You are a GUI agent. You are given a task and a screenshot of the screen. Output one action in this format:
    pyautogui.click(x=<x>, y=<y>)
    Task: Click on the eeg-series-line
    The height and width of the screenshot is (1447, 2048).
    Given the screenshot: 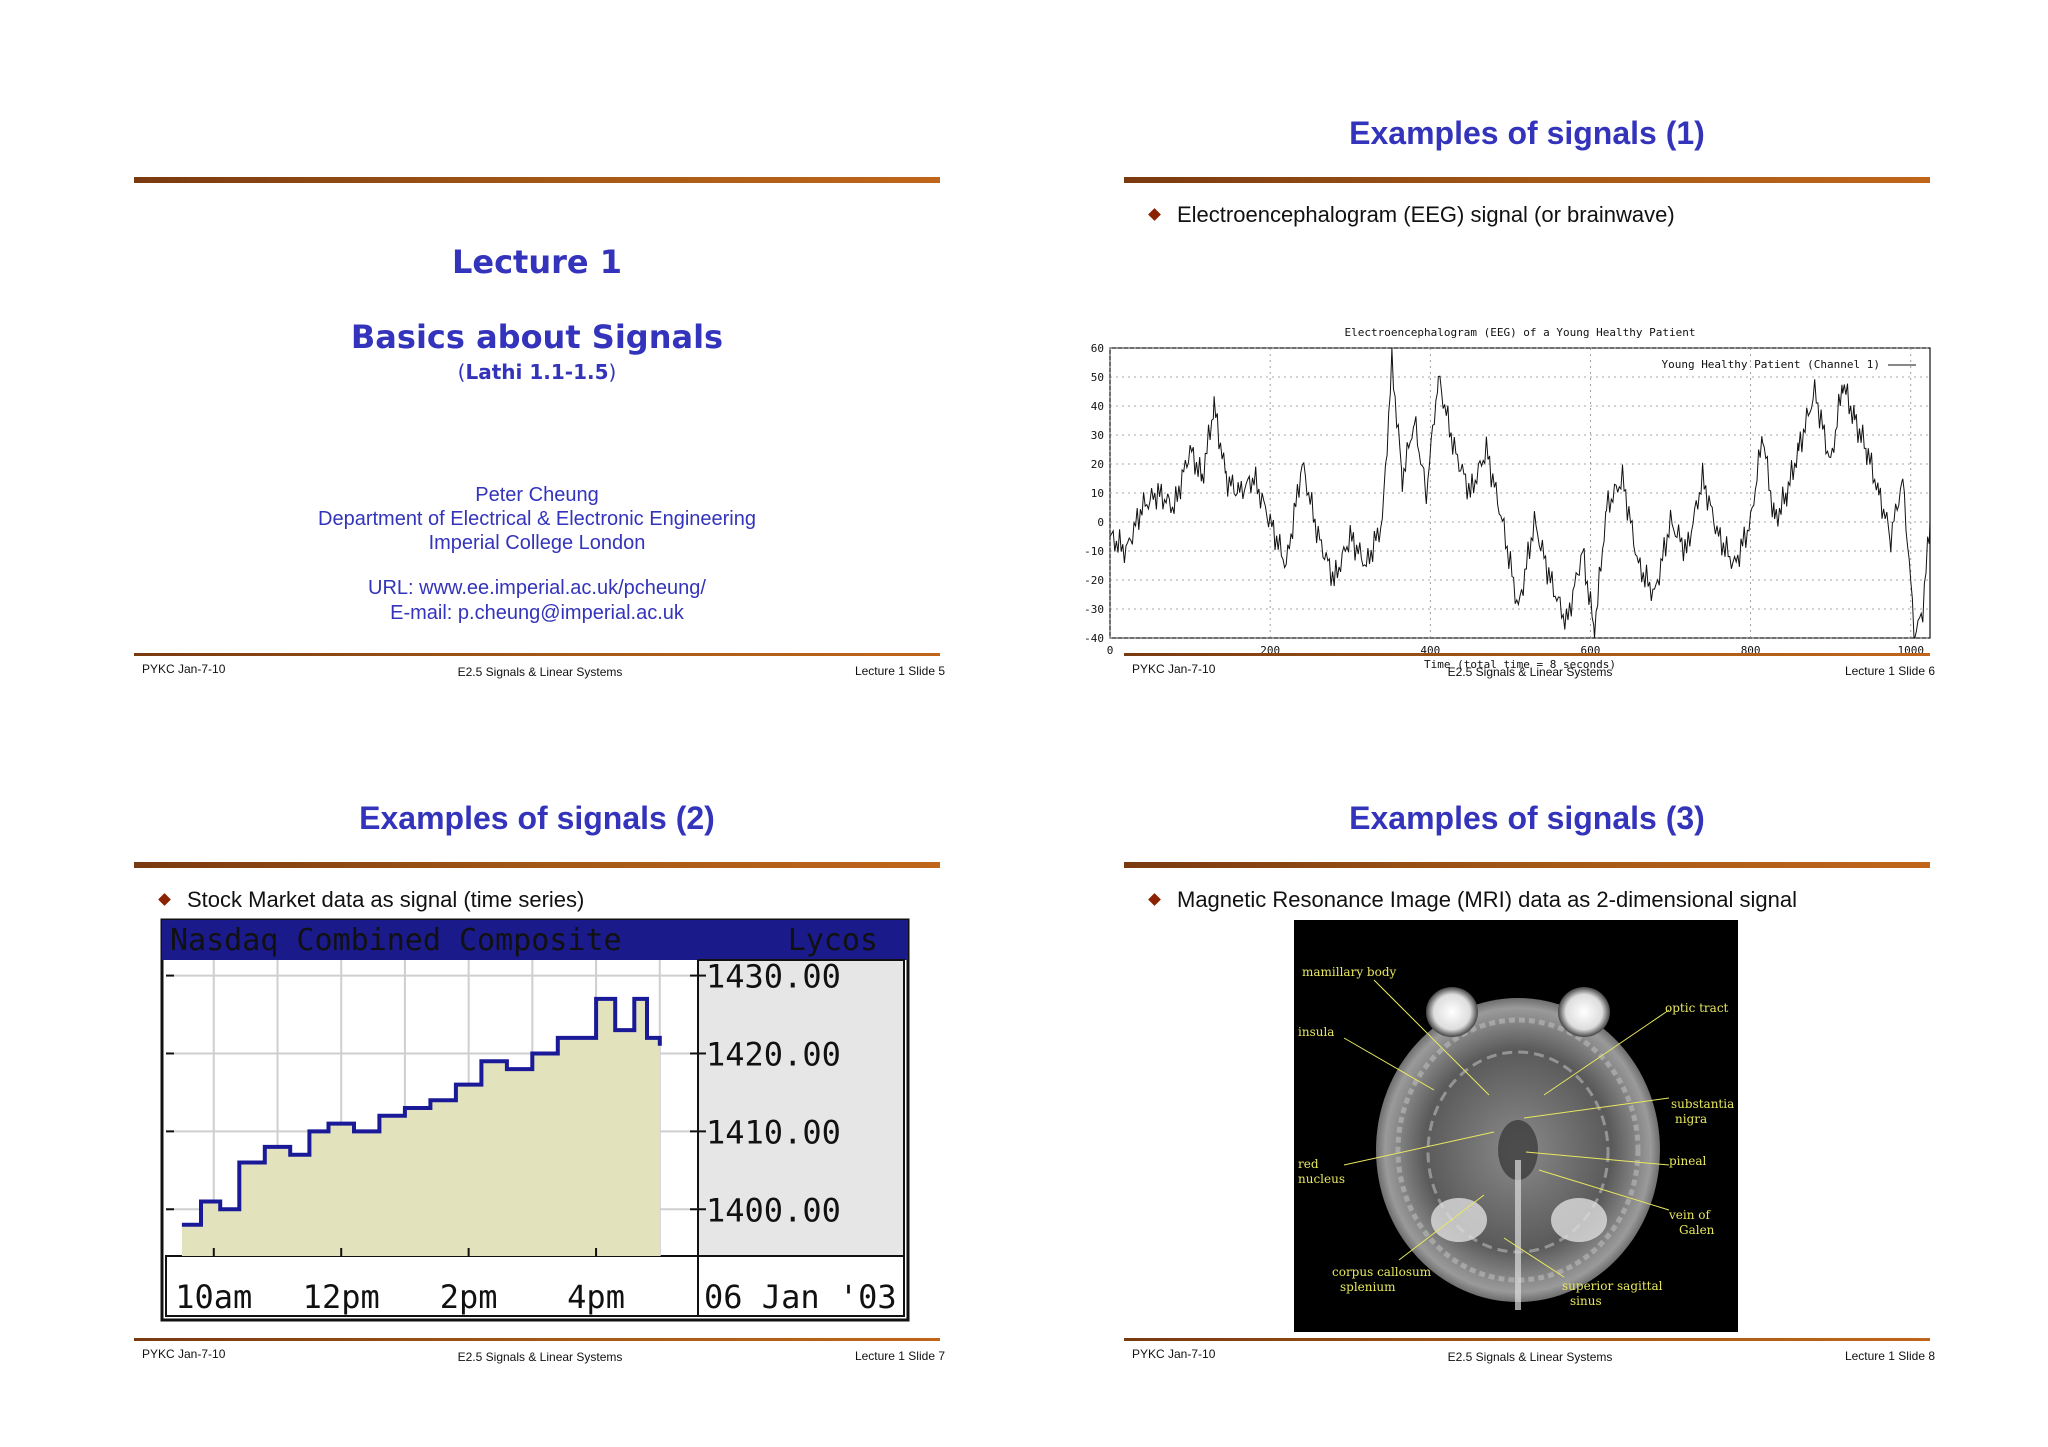 What is the action you would take?
    pyautogui.click(x=1520, y=493)
    